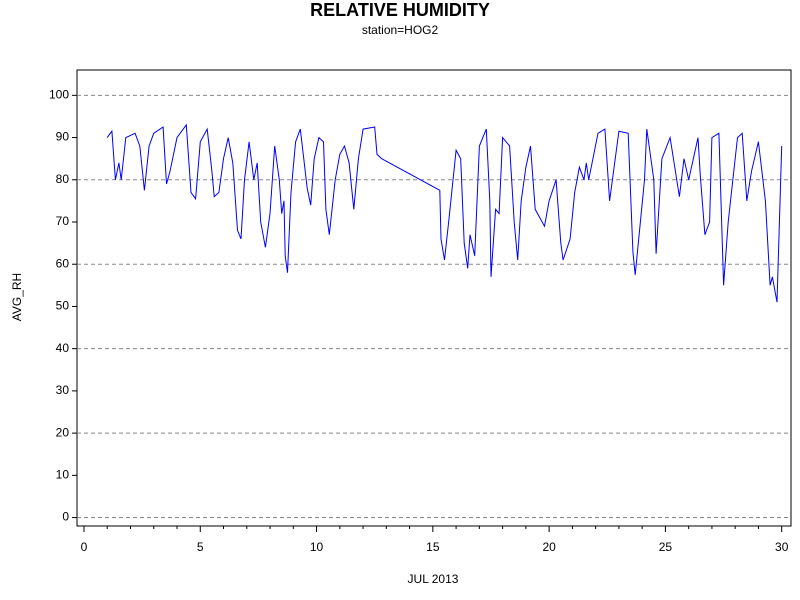  Describe the element at coordinates (782, 547) in the screenshot. I see `x-tick-label: 30` at that location.